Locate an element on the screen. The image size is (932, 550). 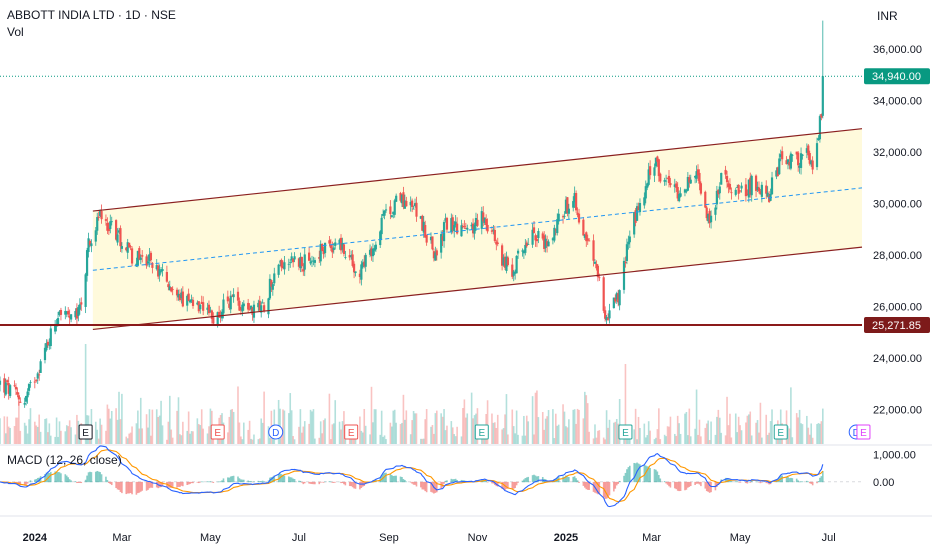
channel-mid-line is located at coordinates (477, 229).